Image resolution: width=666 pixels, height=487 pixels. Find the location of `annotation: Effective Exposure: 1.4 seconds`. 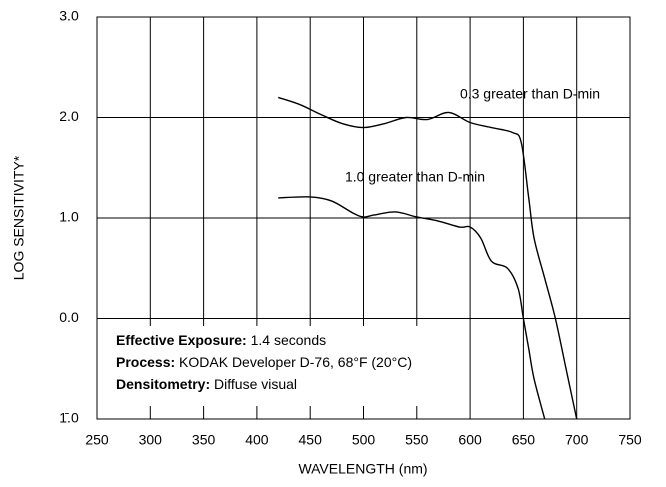

annotation: Effective Exposure: 1.4 seconds is located at coordinates (221, 340).